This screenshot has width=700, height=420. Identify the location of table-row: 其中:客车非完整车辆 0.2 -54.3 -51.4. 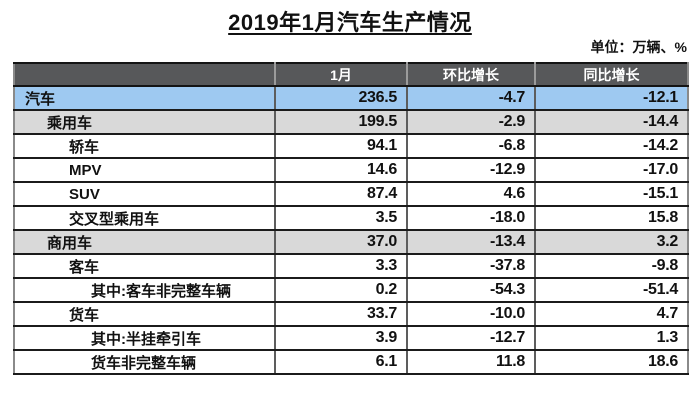
(351, 290).